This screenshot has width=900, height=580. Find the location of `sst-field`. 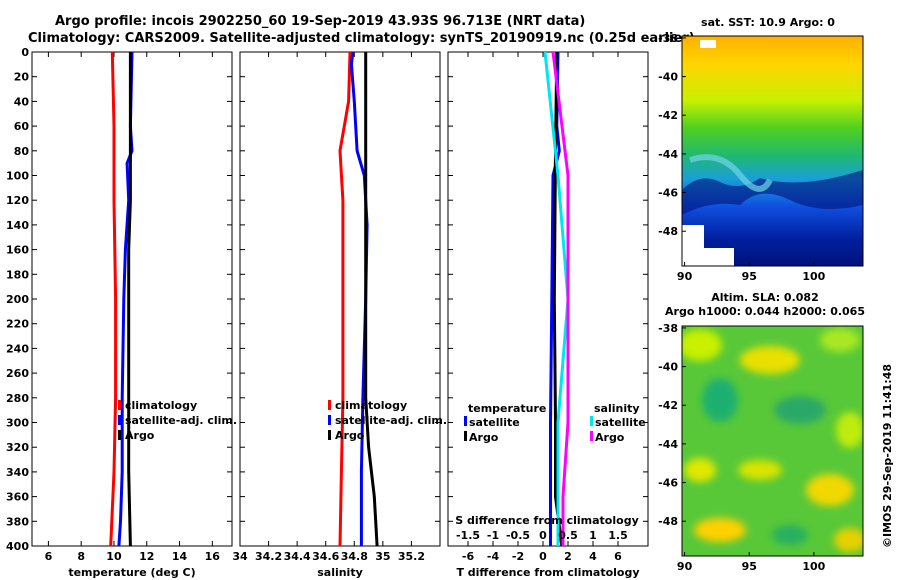

sst-field is located at coordinates (772, 151).